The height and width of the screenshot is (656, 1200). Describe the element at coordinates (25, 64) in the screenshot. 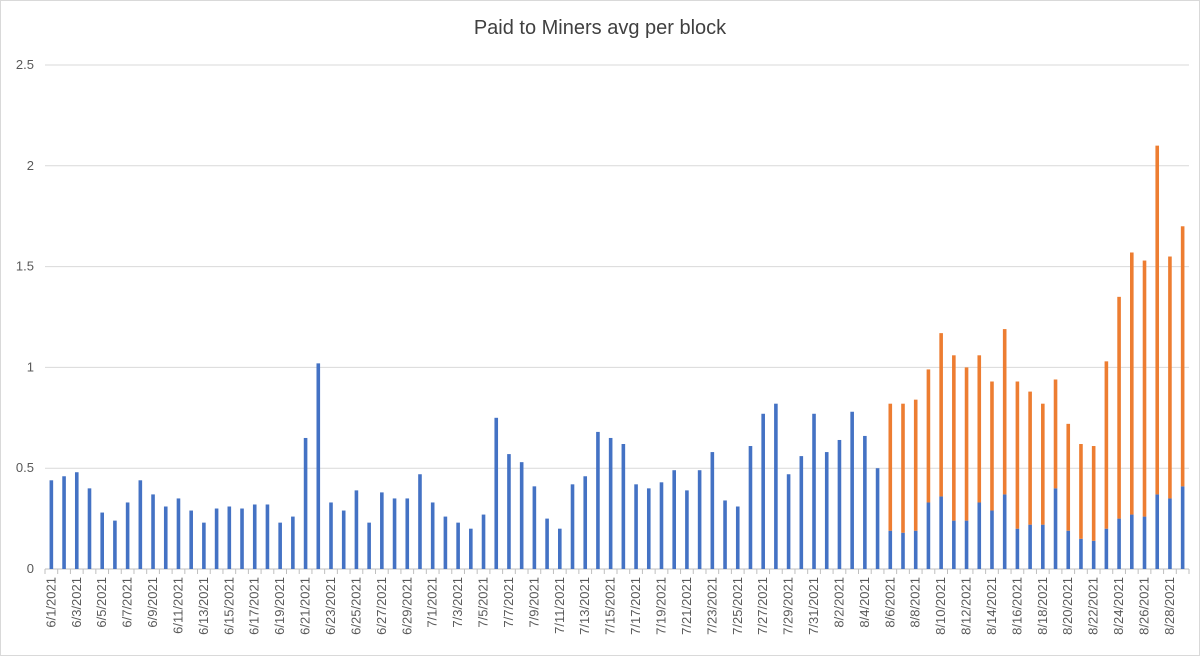

I see `y-tick-label: 2.5` at that location.